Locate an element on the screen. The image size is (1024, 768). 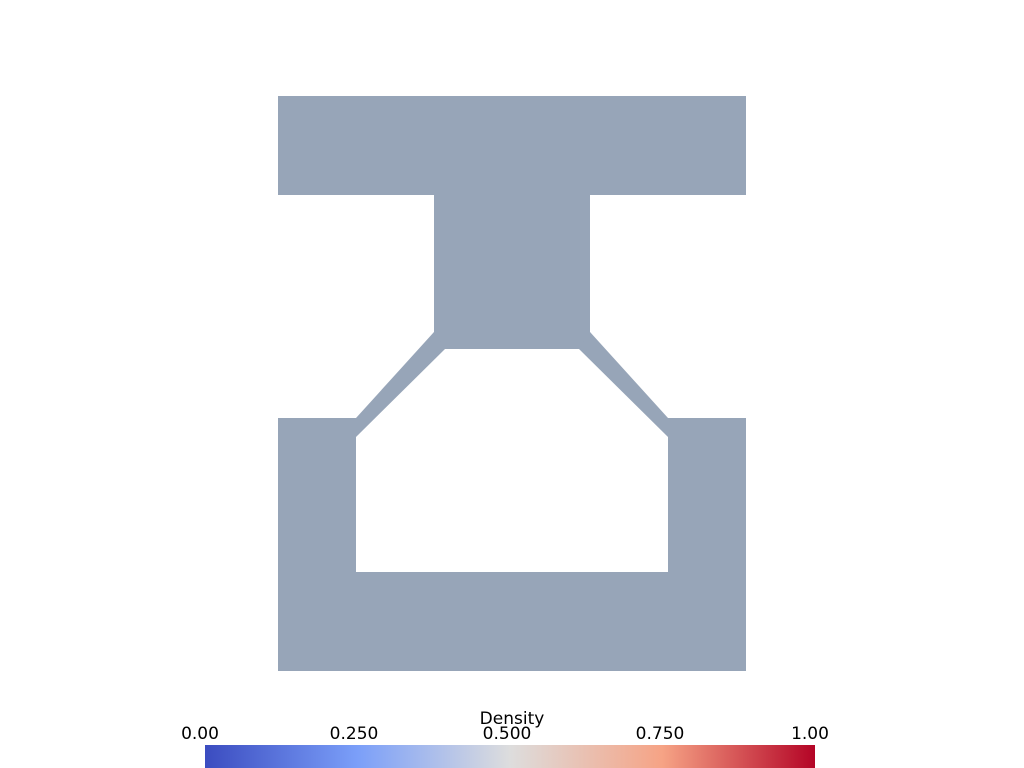
colorbar-tick-label: 0.250 is located at coordinates (354, 734).